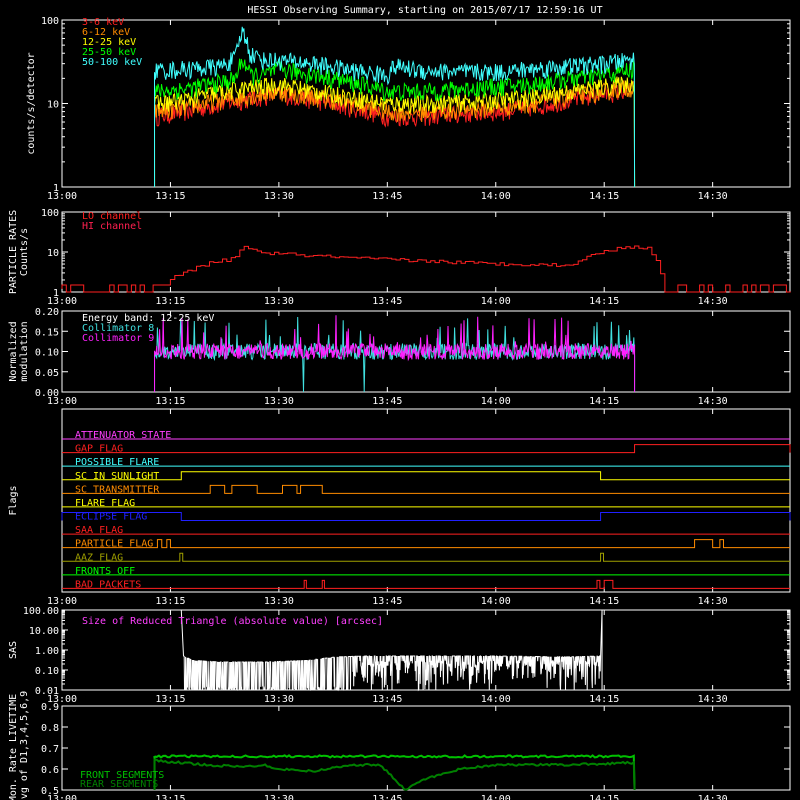  Describe the element at coordinates (108, 584) in the screenshot. I see `flag-label: BAD PACKETS` at that location.